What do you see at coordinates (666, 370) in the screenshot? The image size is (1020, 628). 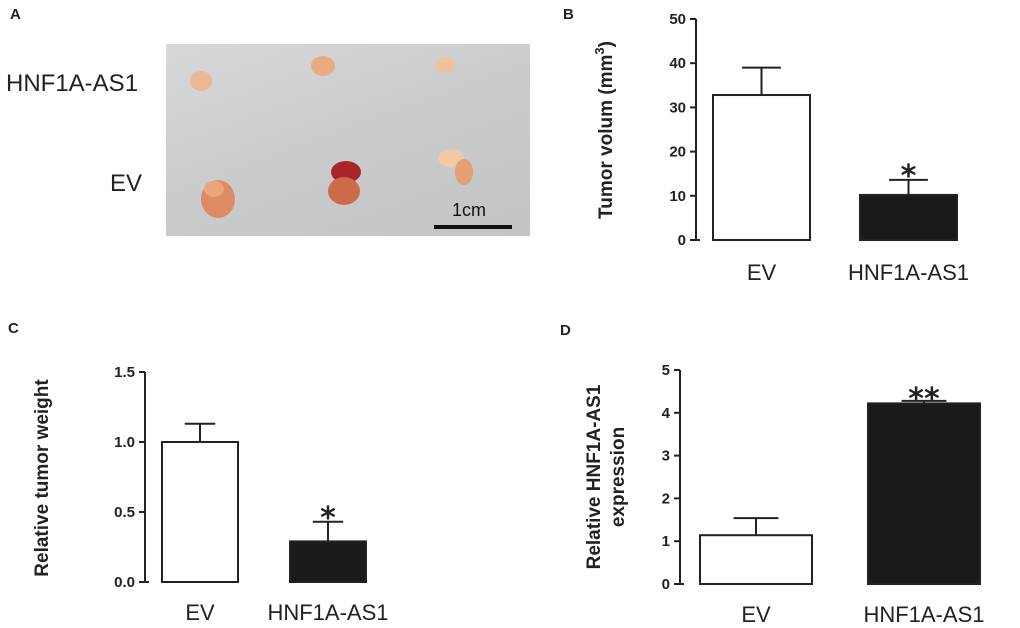 I see `chart-d-ytick-label-5: 5` at bounding box center [666, 370].